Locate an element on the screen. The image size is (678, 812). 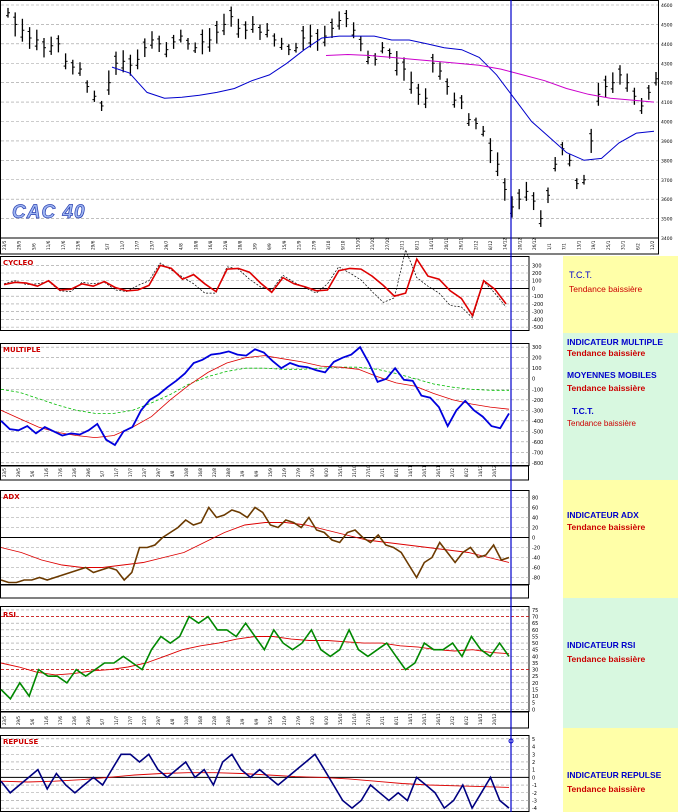
rsi-x-tick: 27/9 is located at coordinates (298, 720).